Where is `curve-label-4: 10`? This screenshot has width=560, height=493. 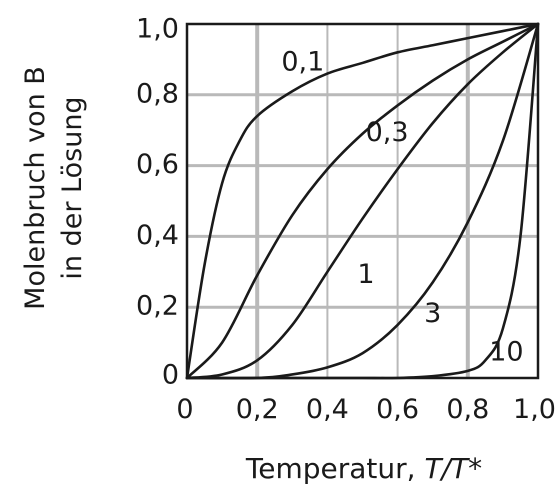
curve-label-4: 10 is located at coordinates (506, 352).